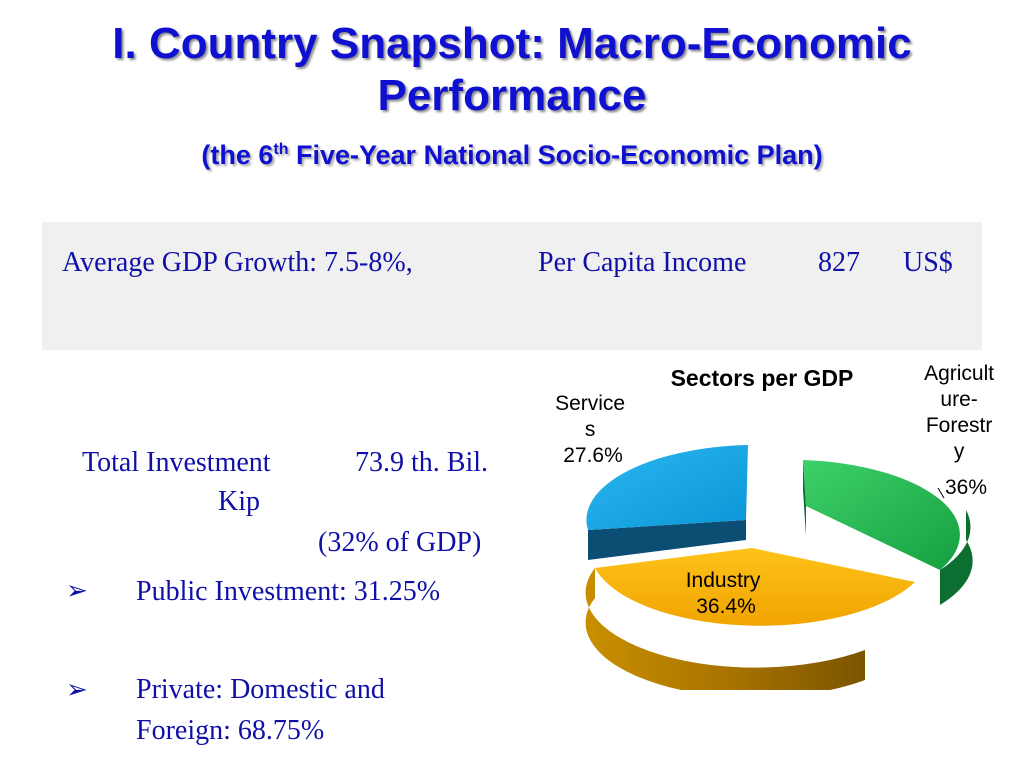 The image size is (1024, 768). I want to click on slice-label-agriculture: Agricult ure- Forestr y 36%, so click(962, 430).